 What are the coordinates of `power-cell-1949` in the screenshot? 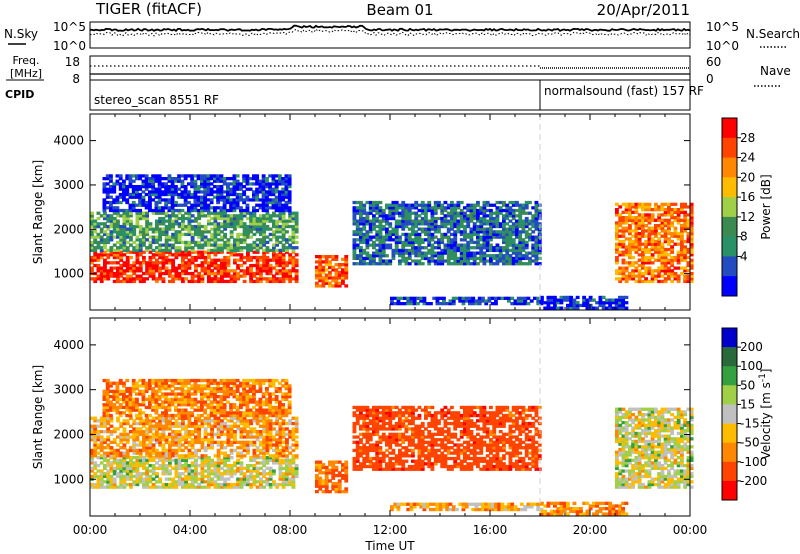 It's located at (361, 221).